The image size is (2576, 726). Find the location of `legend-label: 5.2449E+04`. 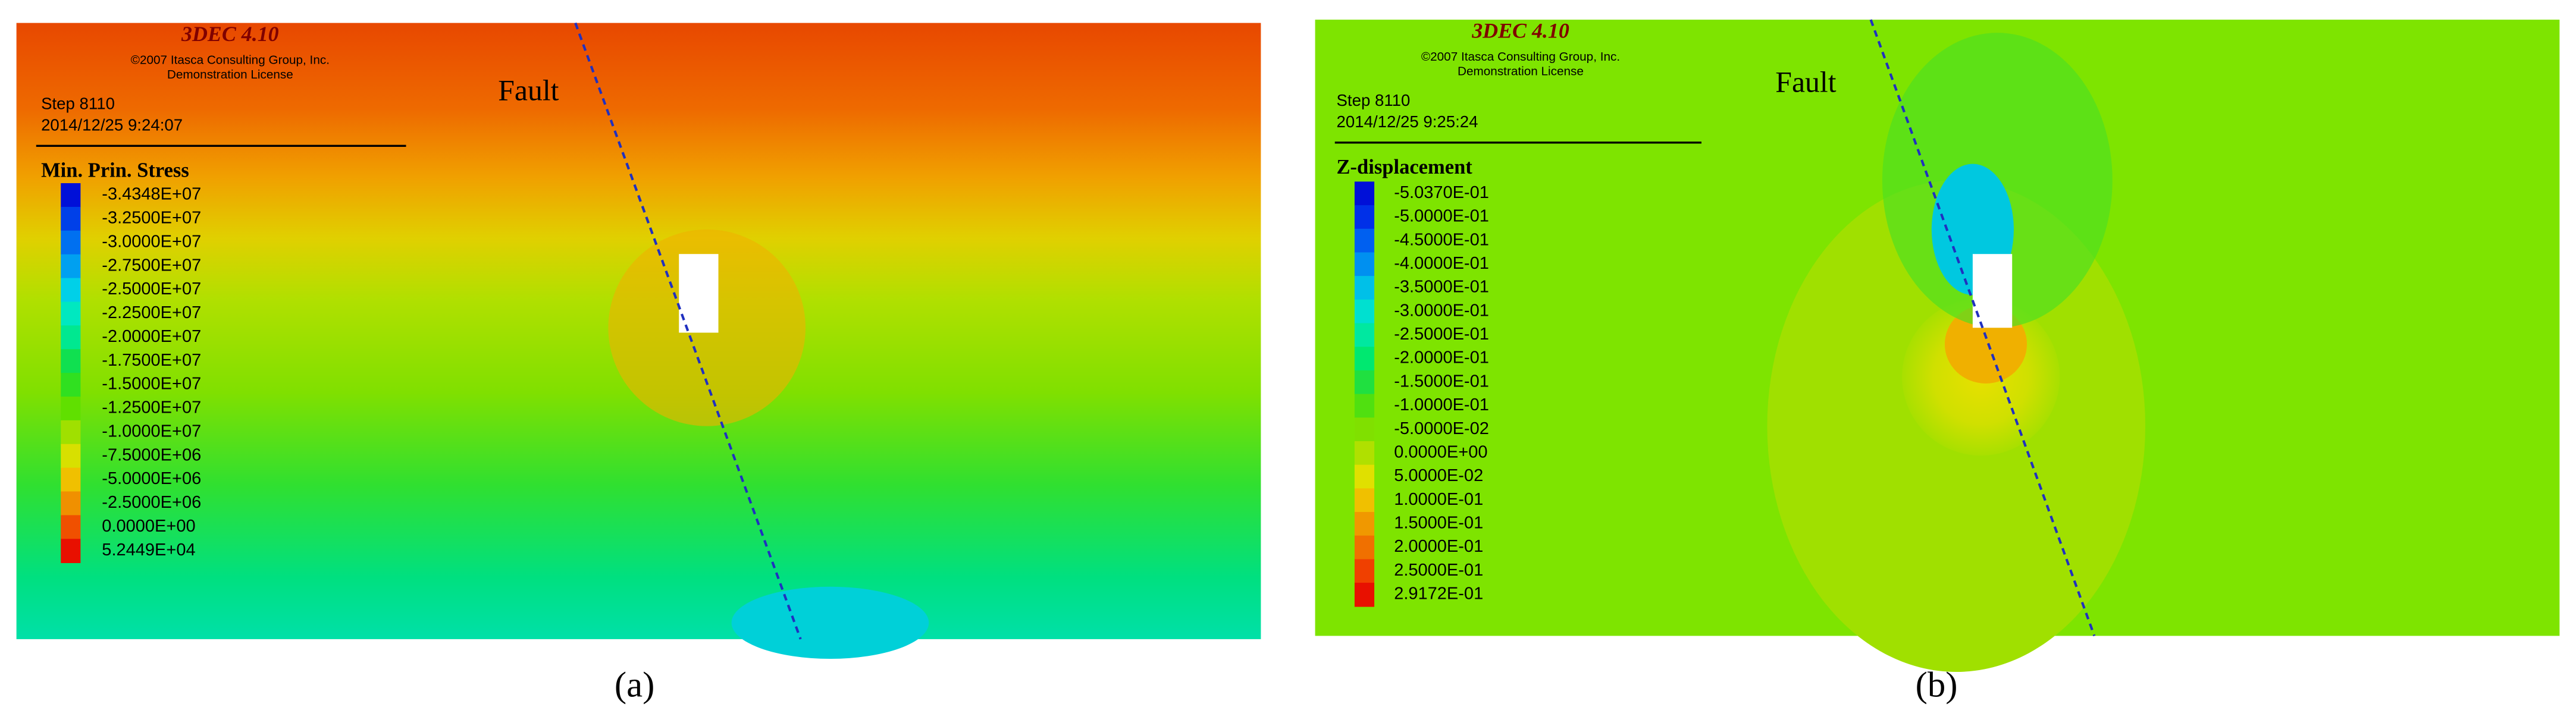

legend-label: 5.2449E+04 is located at coordinates (149, 550).